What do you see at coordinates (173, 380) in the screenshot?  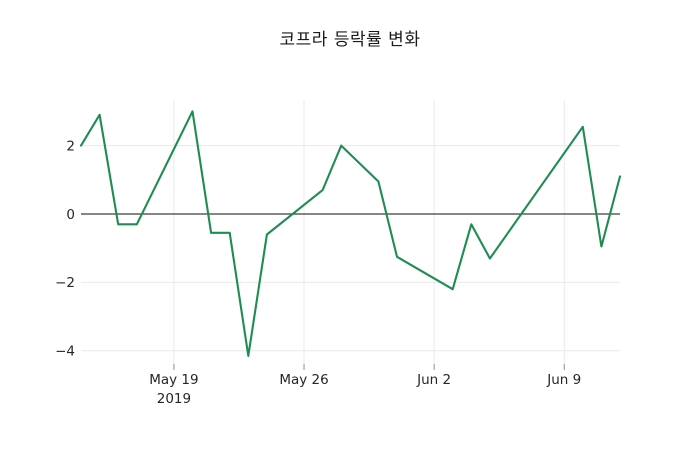 I see `x-tick-label: May 19` at bounding box center [173, 380].